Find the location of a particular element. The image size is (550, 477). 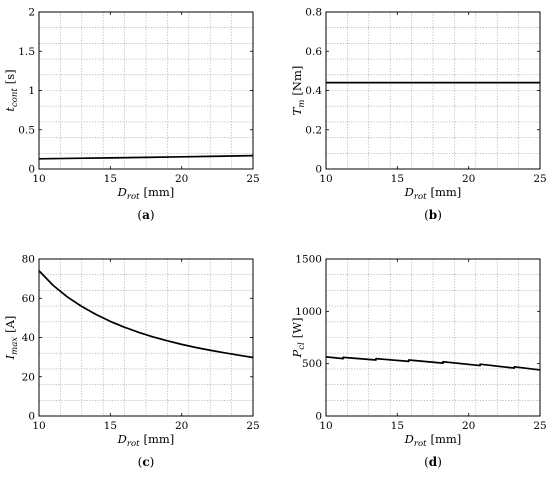

y-tick-label: 2 is located at coordinates (31, 13).